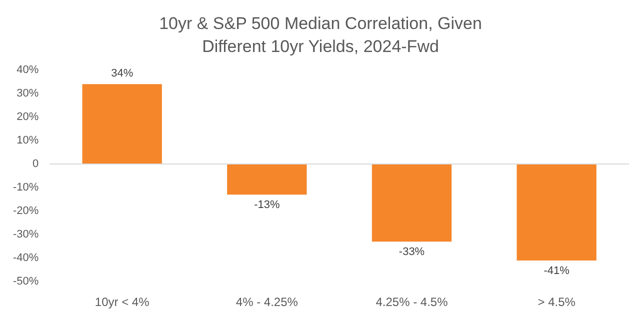 The width and height of the screenshot is (641, 320). I want to click on y-tick-label: 40%, so click(27, 70).